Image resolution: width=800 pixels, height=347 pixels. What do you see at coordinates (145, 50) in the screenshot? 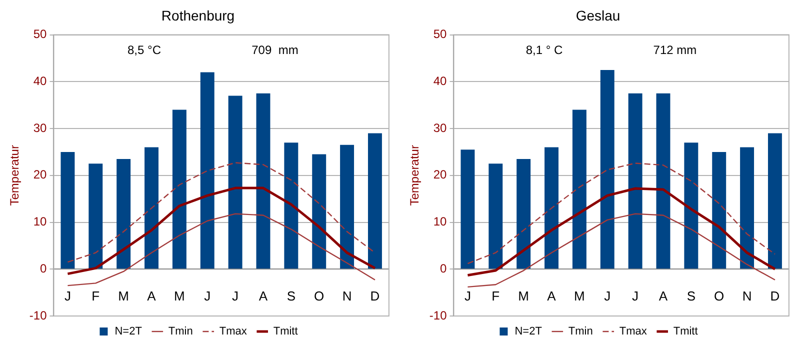
I see `annotation: 8,5 °C` at bounding box center [145, 50].